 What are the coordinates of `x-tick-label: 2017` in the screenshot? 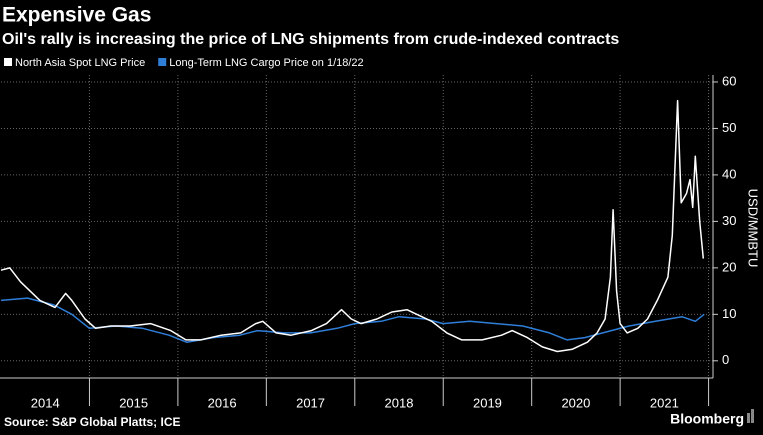 It's located at (310, 402).